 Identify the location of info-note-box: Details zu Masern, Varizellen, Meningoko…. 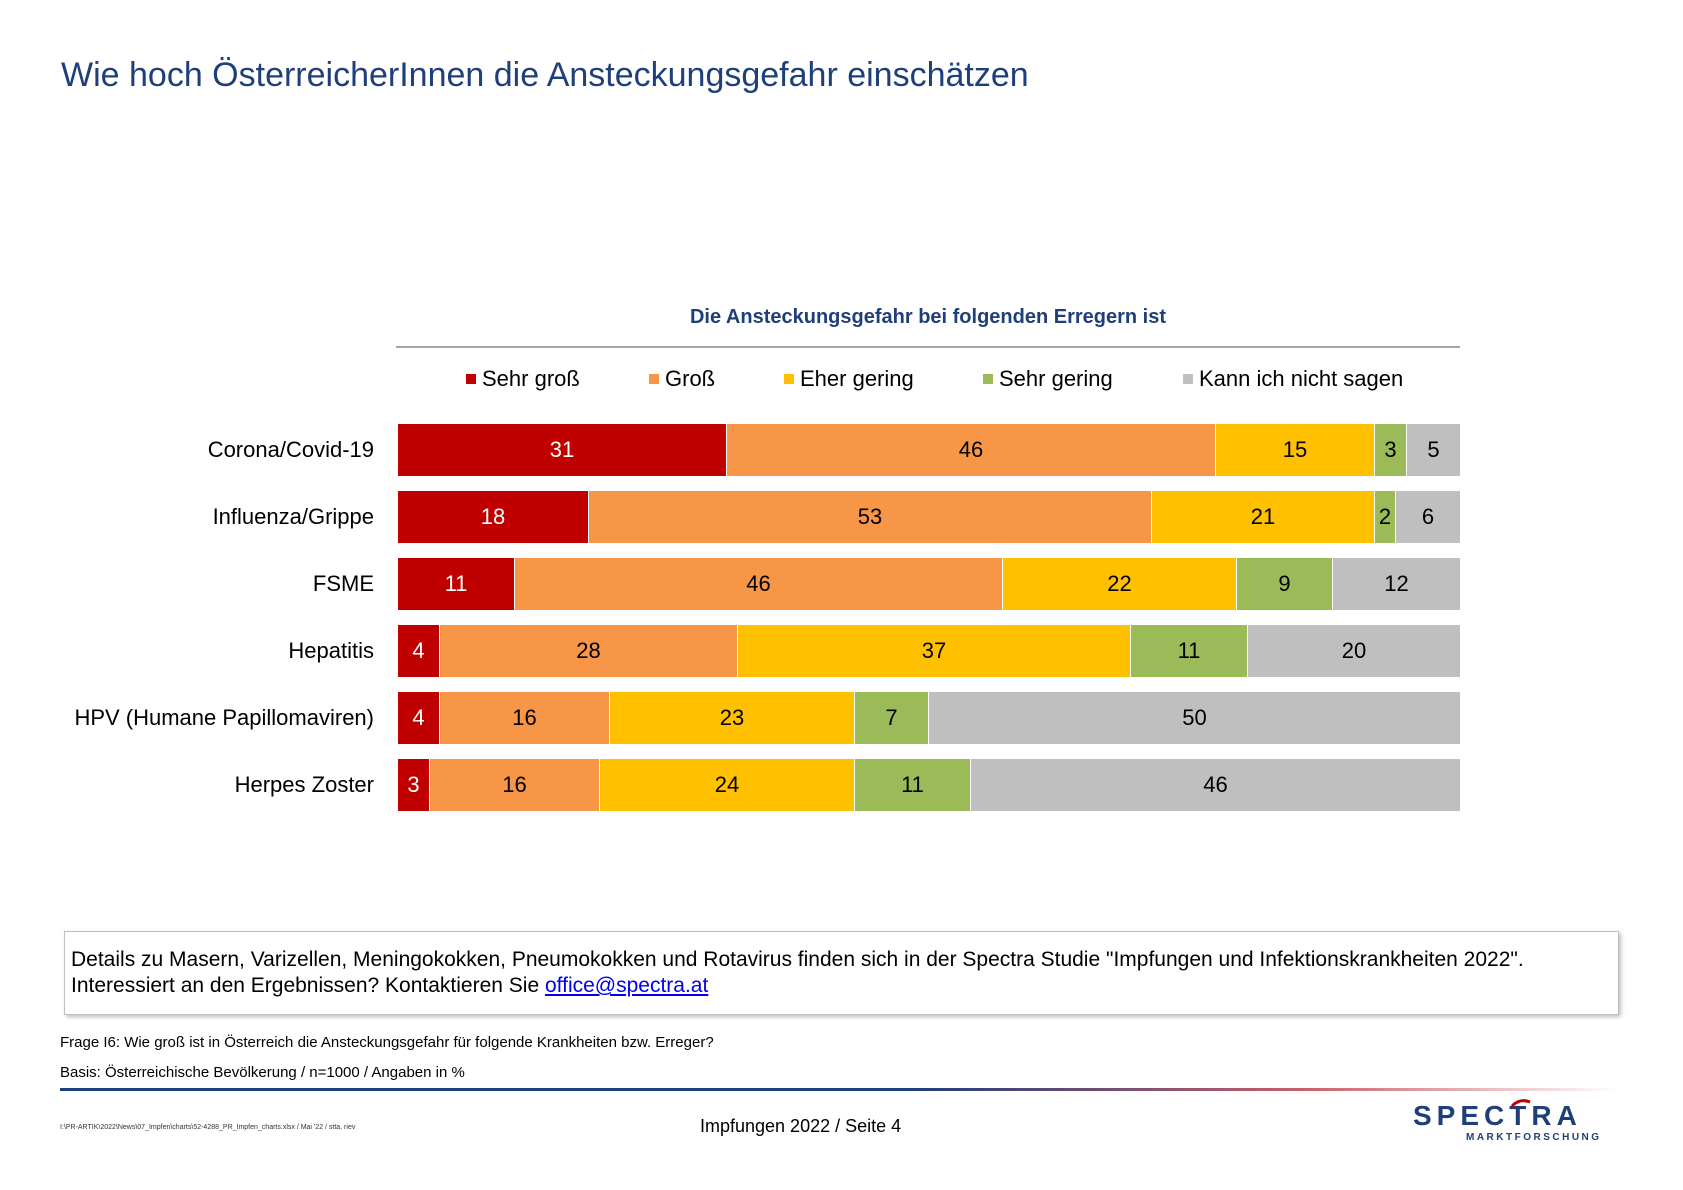
(841, 973).